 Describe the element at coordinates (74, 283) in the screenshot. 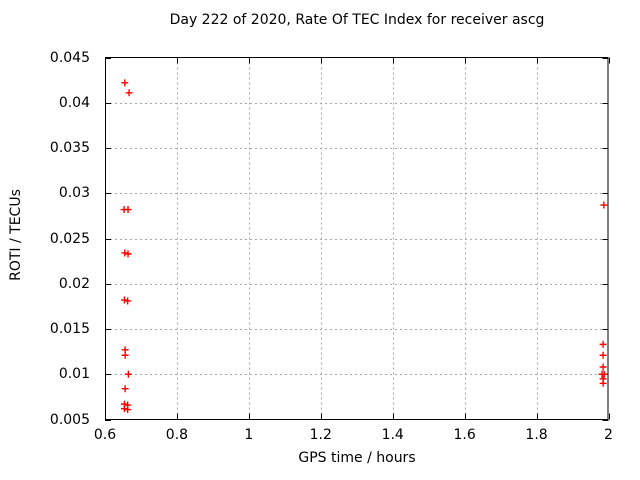

I see `y-tick-label: 0.02` at that location.